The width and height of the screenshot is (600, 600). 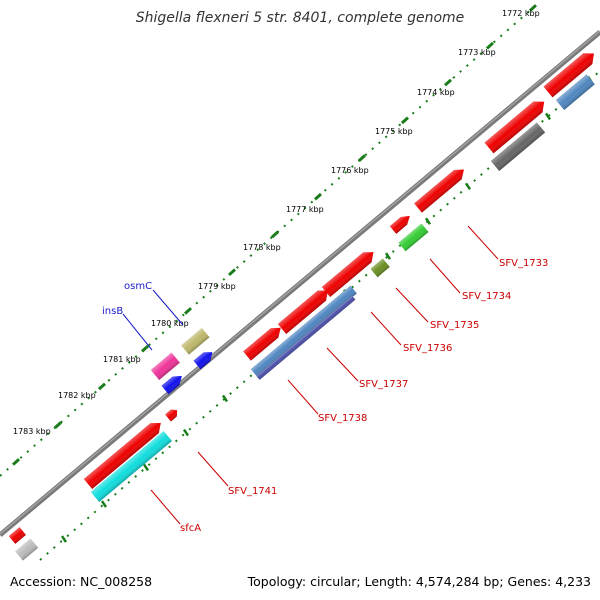 I want to click on gene-label-sfv_1734: SFV_1734, so click(x=486, y=296).